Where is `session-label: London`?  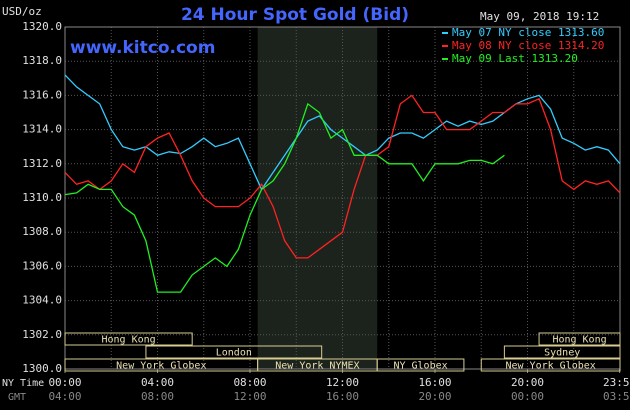 session-label: London is located at coordinates (234, 353).